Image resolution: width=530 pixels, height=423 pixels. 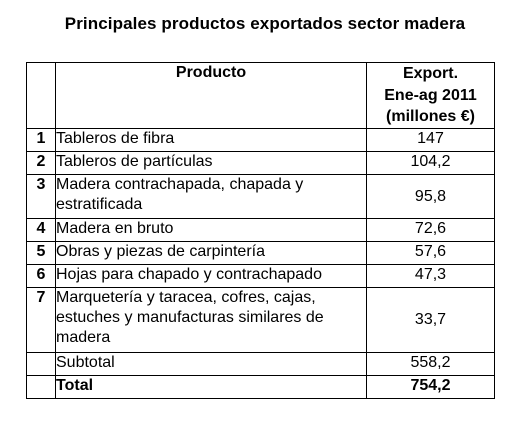 I want to click on row-number: 3, so click(x=41, y=196).